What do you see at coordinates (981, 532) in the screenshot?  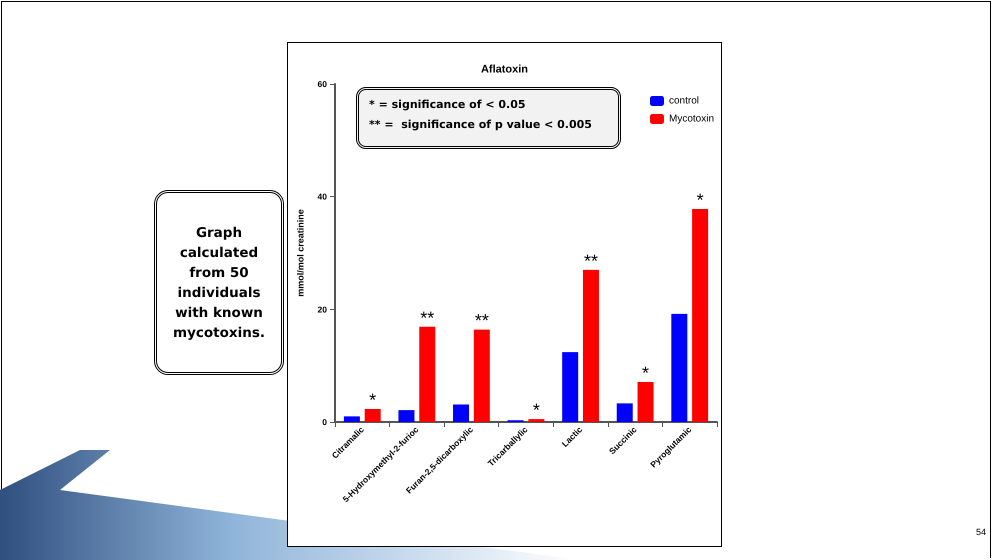 I see `text: 54` at bounding box center [981, 532].